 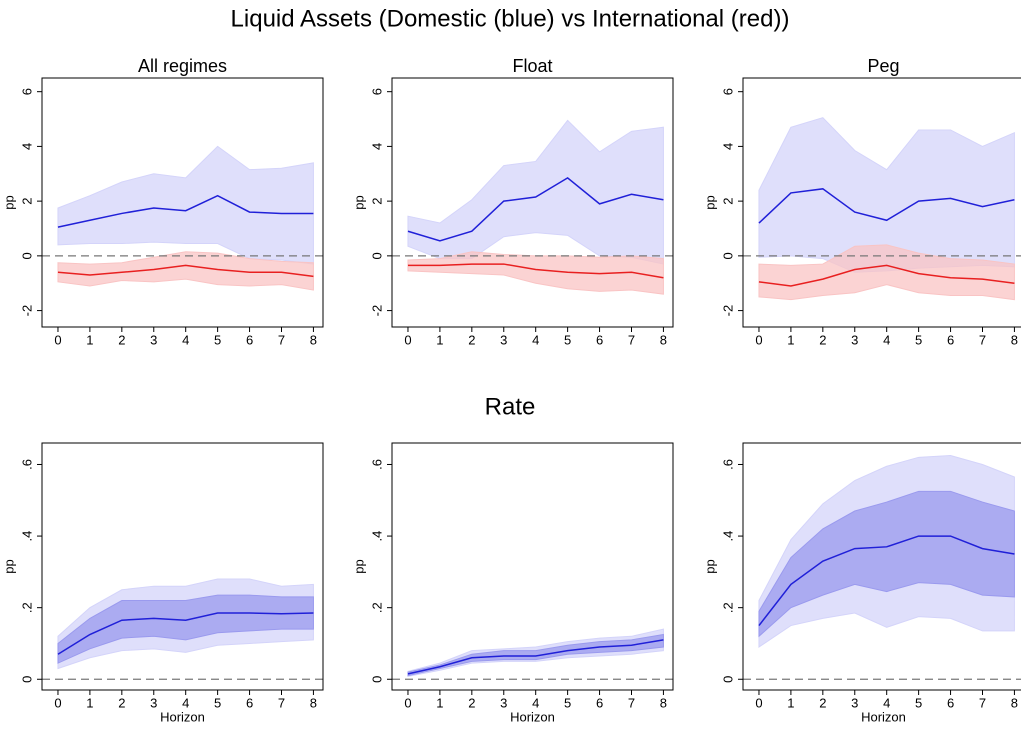 What do you see at coordinates (727, 607) in the screenshot?
I see `y-tick-label: .2` at bounding box center [727, 607].